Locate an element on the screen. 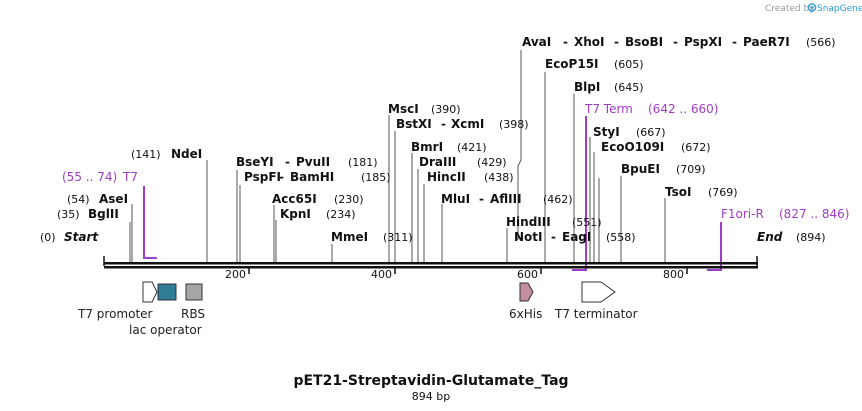  site-name-pspfi: PspFI is located at coordinates (262, 177).